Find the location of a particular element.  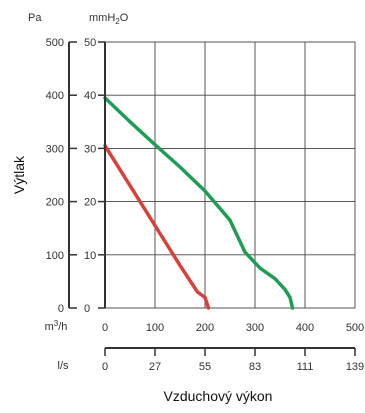

pa-tick-label: 400 is located at coordinates (55, 96).